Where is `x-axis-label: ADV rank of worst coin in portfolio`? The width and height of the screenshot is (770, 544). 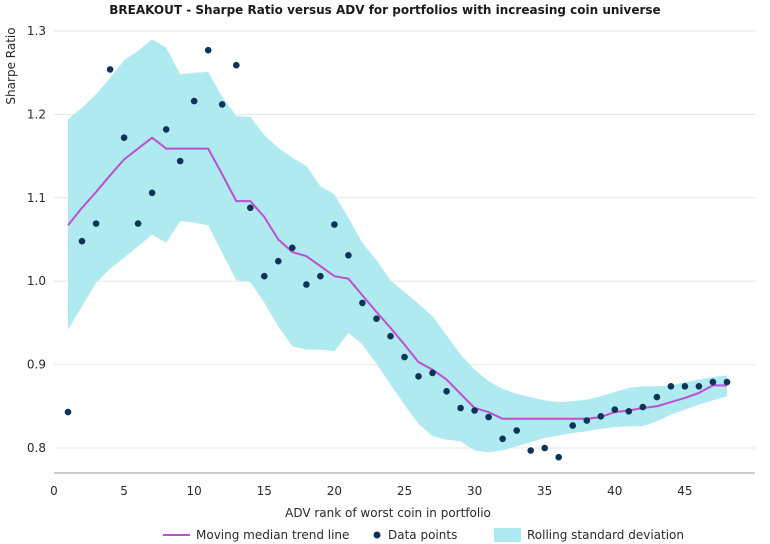 x-axis-label: ADV rank of worst coin in portfolio is located at coordinates (388, 513).